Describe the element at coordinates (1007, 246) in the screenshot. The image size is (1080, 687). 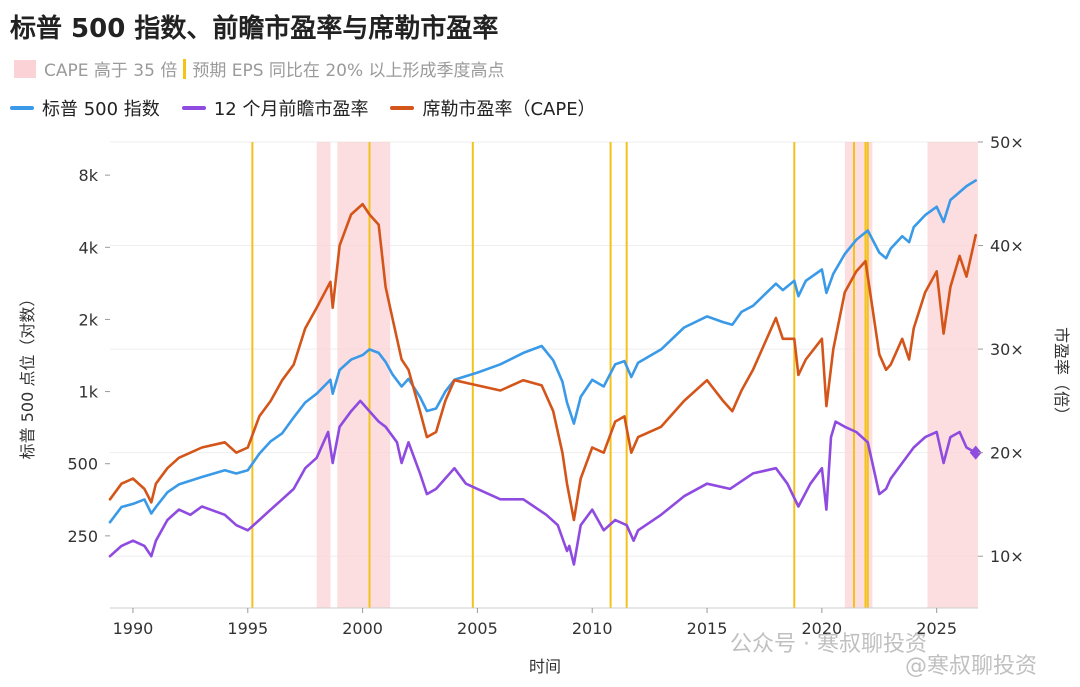
I see `y-right-tick-label: 40×` at that location.